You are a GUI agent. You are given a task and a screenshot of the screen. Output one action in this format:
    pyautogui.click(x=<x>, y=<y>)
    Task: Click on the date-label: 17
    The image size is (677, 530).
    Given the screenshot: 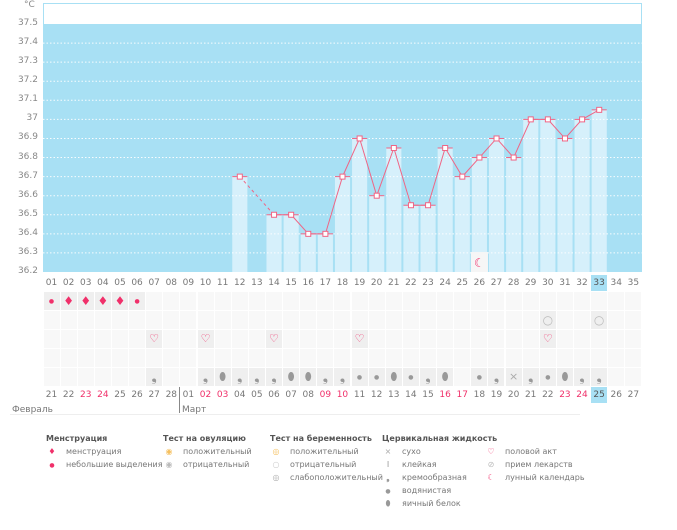 What is the action you would take?
    pyautogui.click(x=462, y=395)
    